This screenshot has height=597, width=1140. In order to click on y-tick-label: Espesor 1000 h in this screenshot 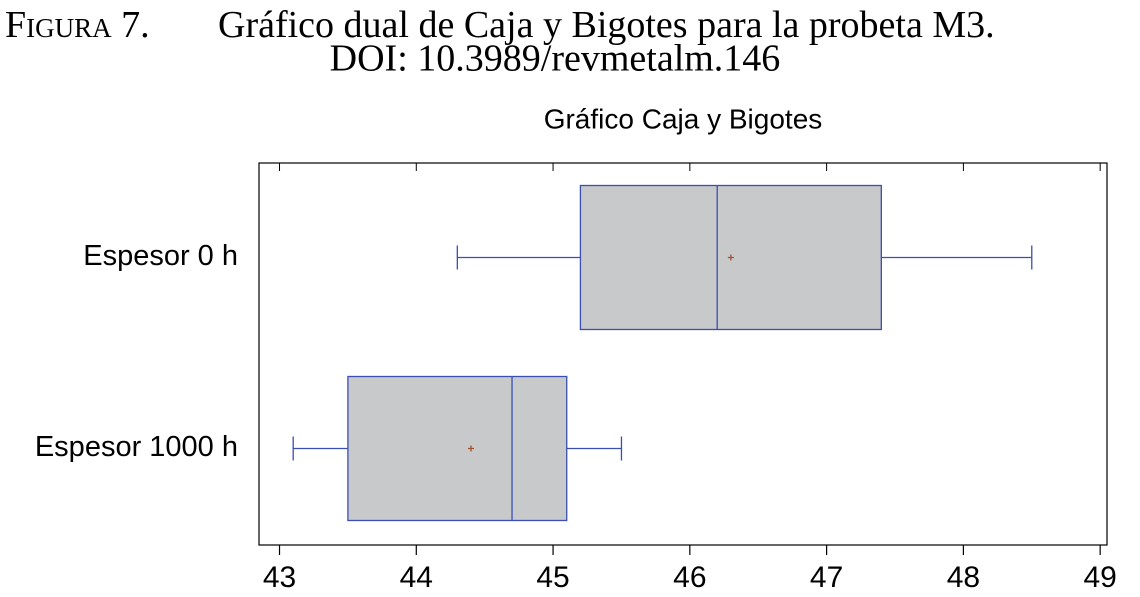, I will do `click(136, 447)`.